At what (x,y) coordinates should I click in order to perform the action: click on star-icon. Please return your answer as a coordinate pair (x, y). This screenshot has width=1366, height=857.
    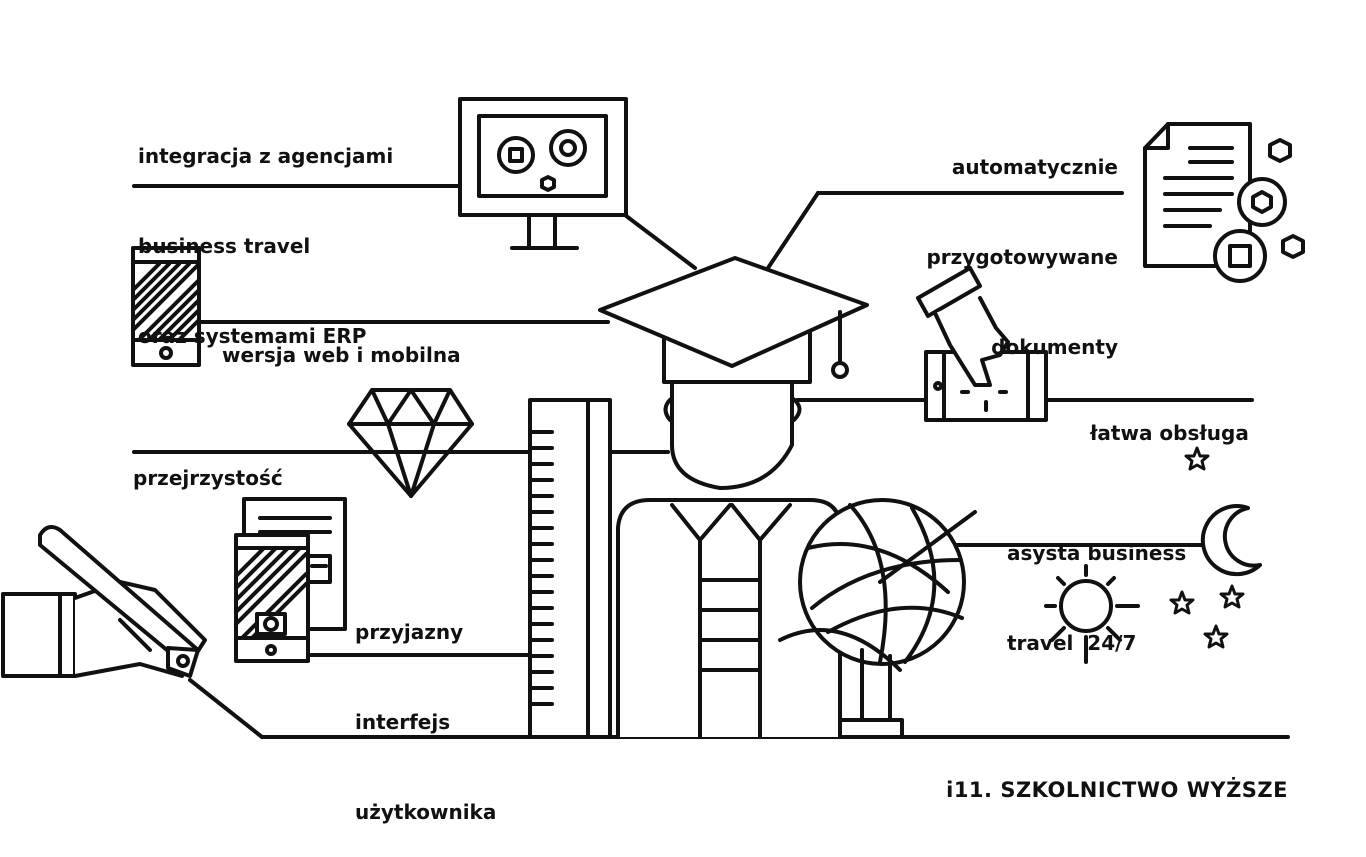
    Looking at the image, I should click on (1207, 547).